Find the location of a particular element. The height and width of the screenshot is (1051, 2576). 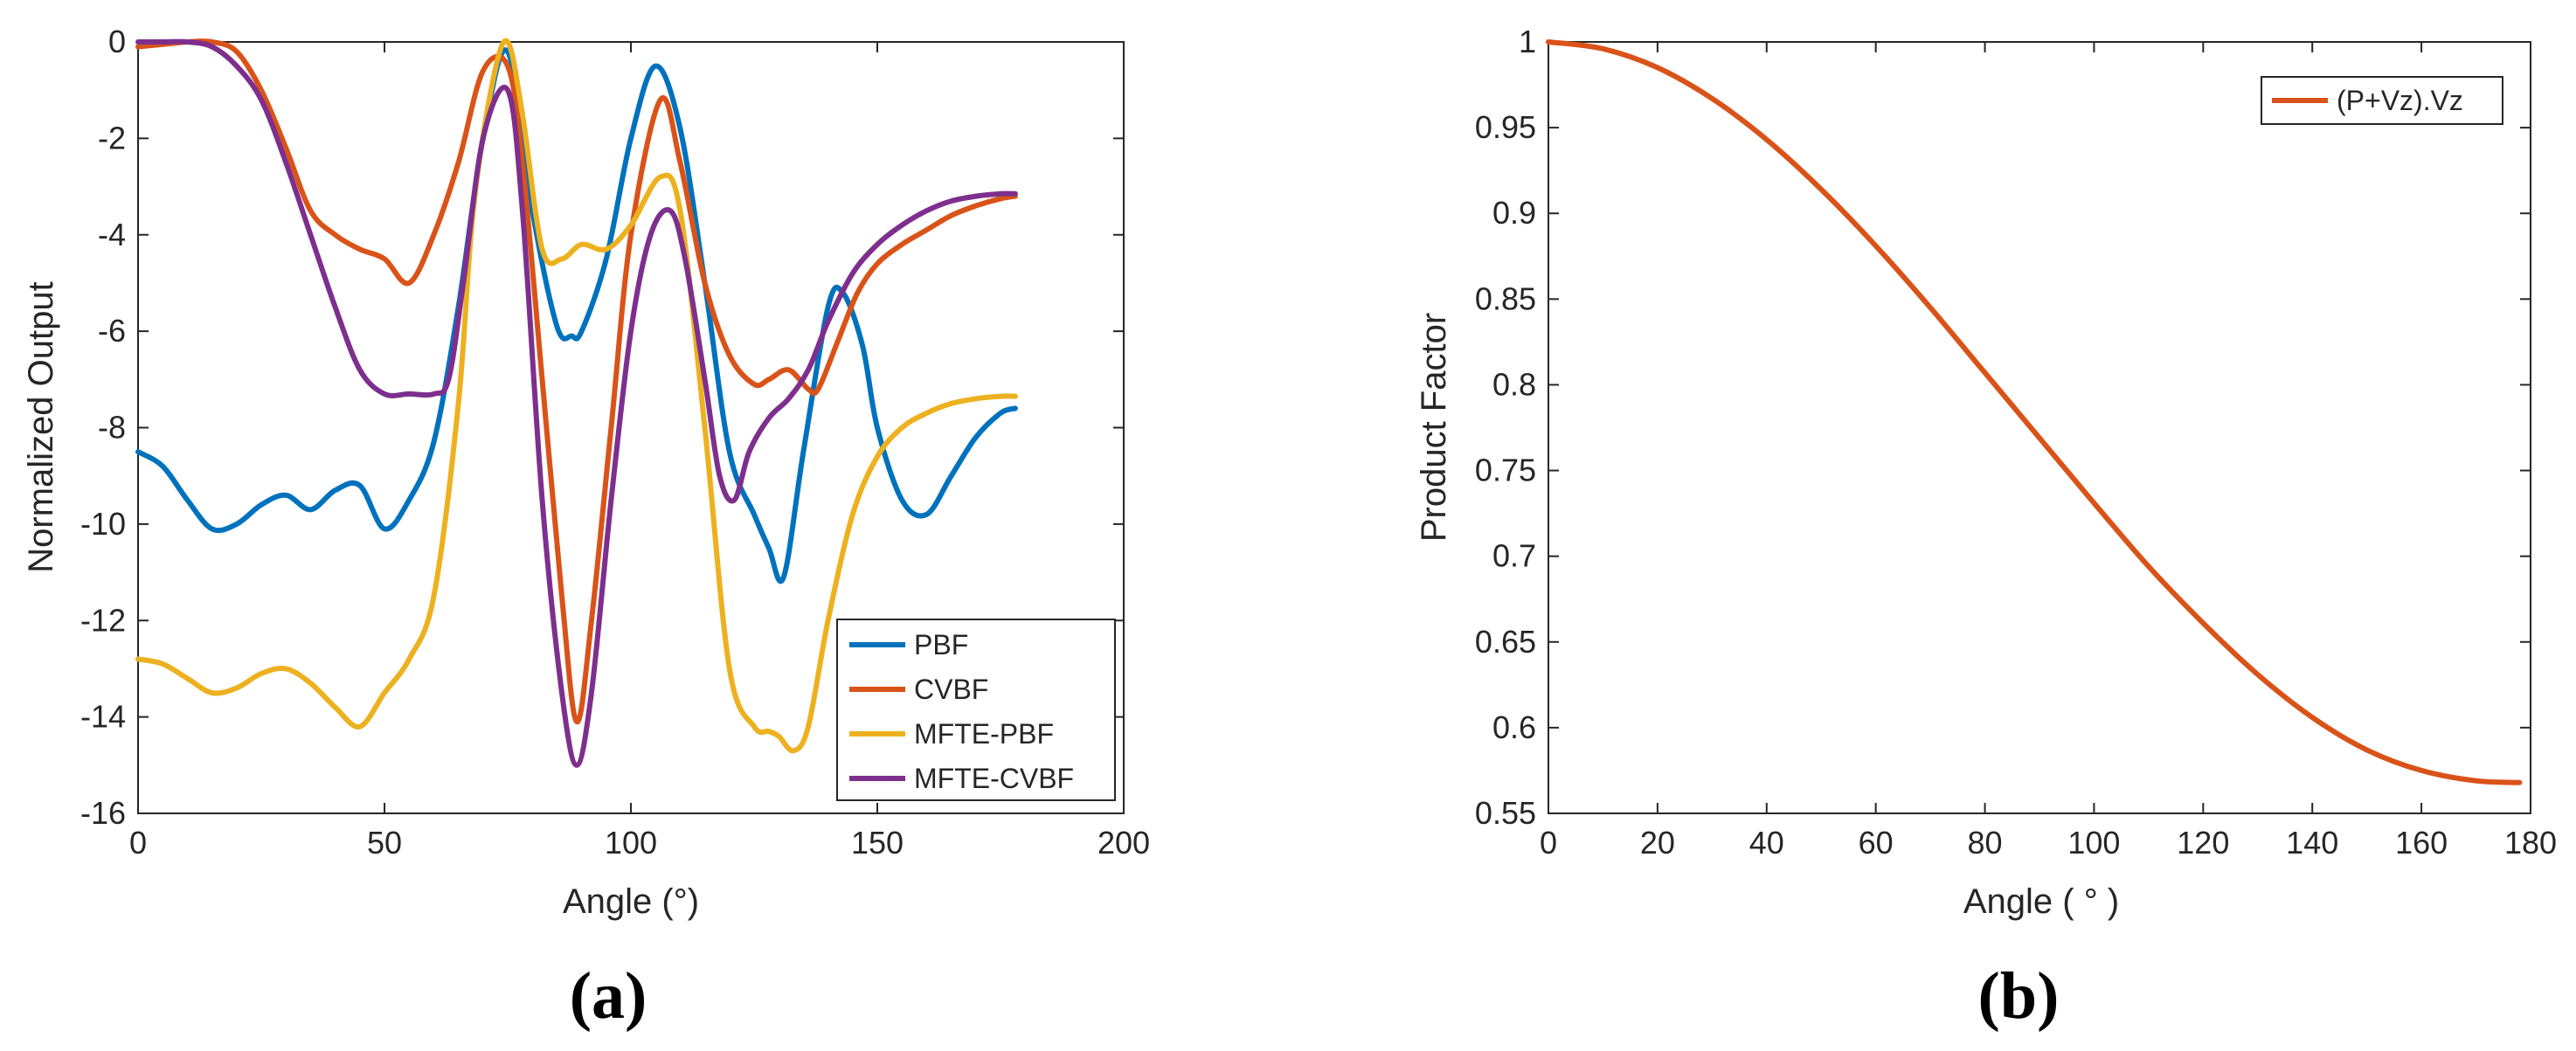

legend-label: CVBF is located at coordinates (951, 689).